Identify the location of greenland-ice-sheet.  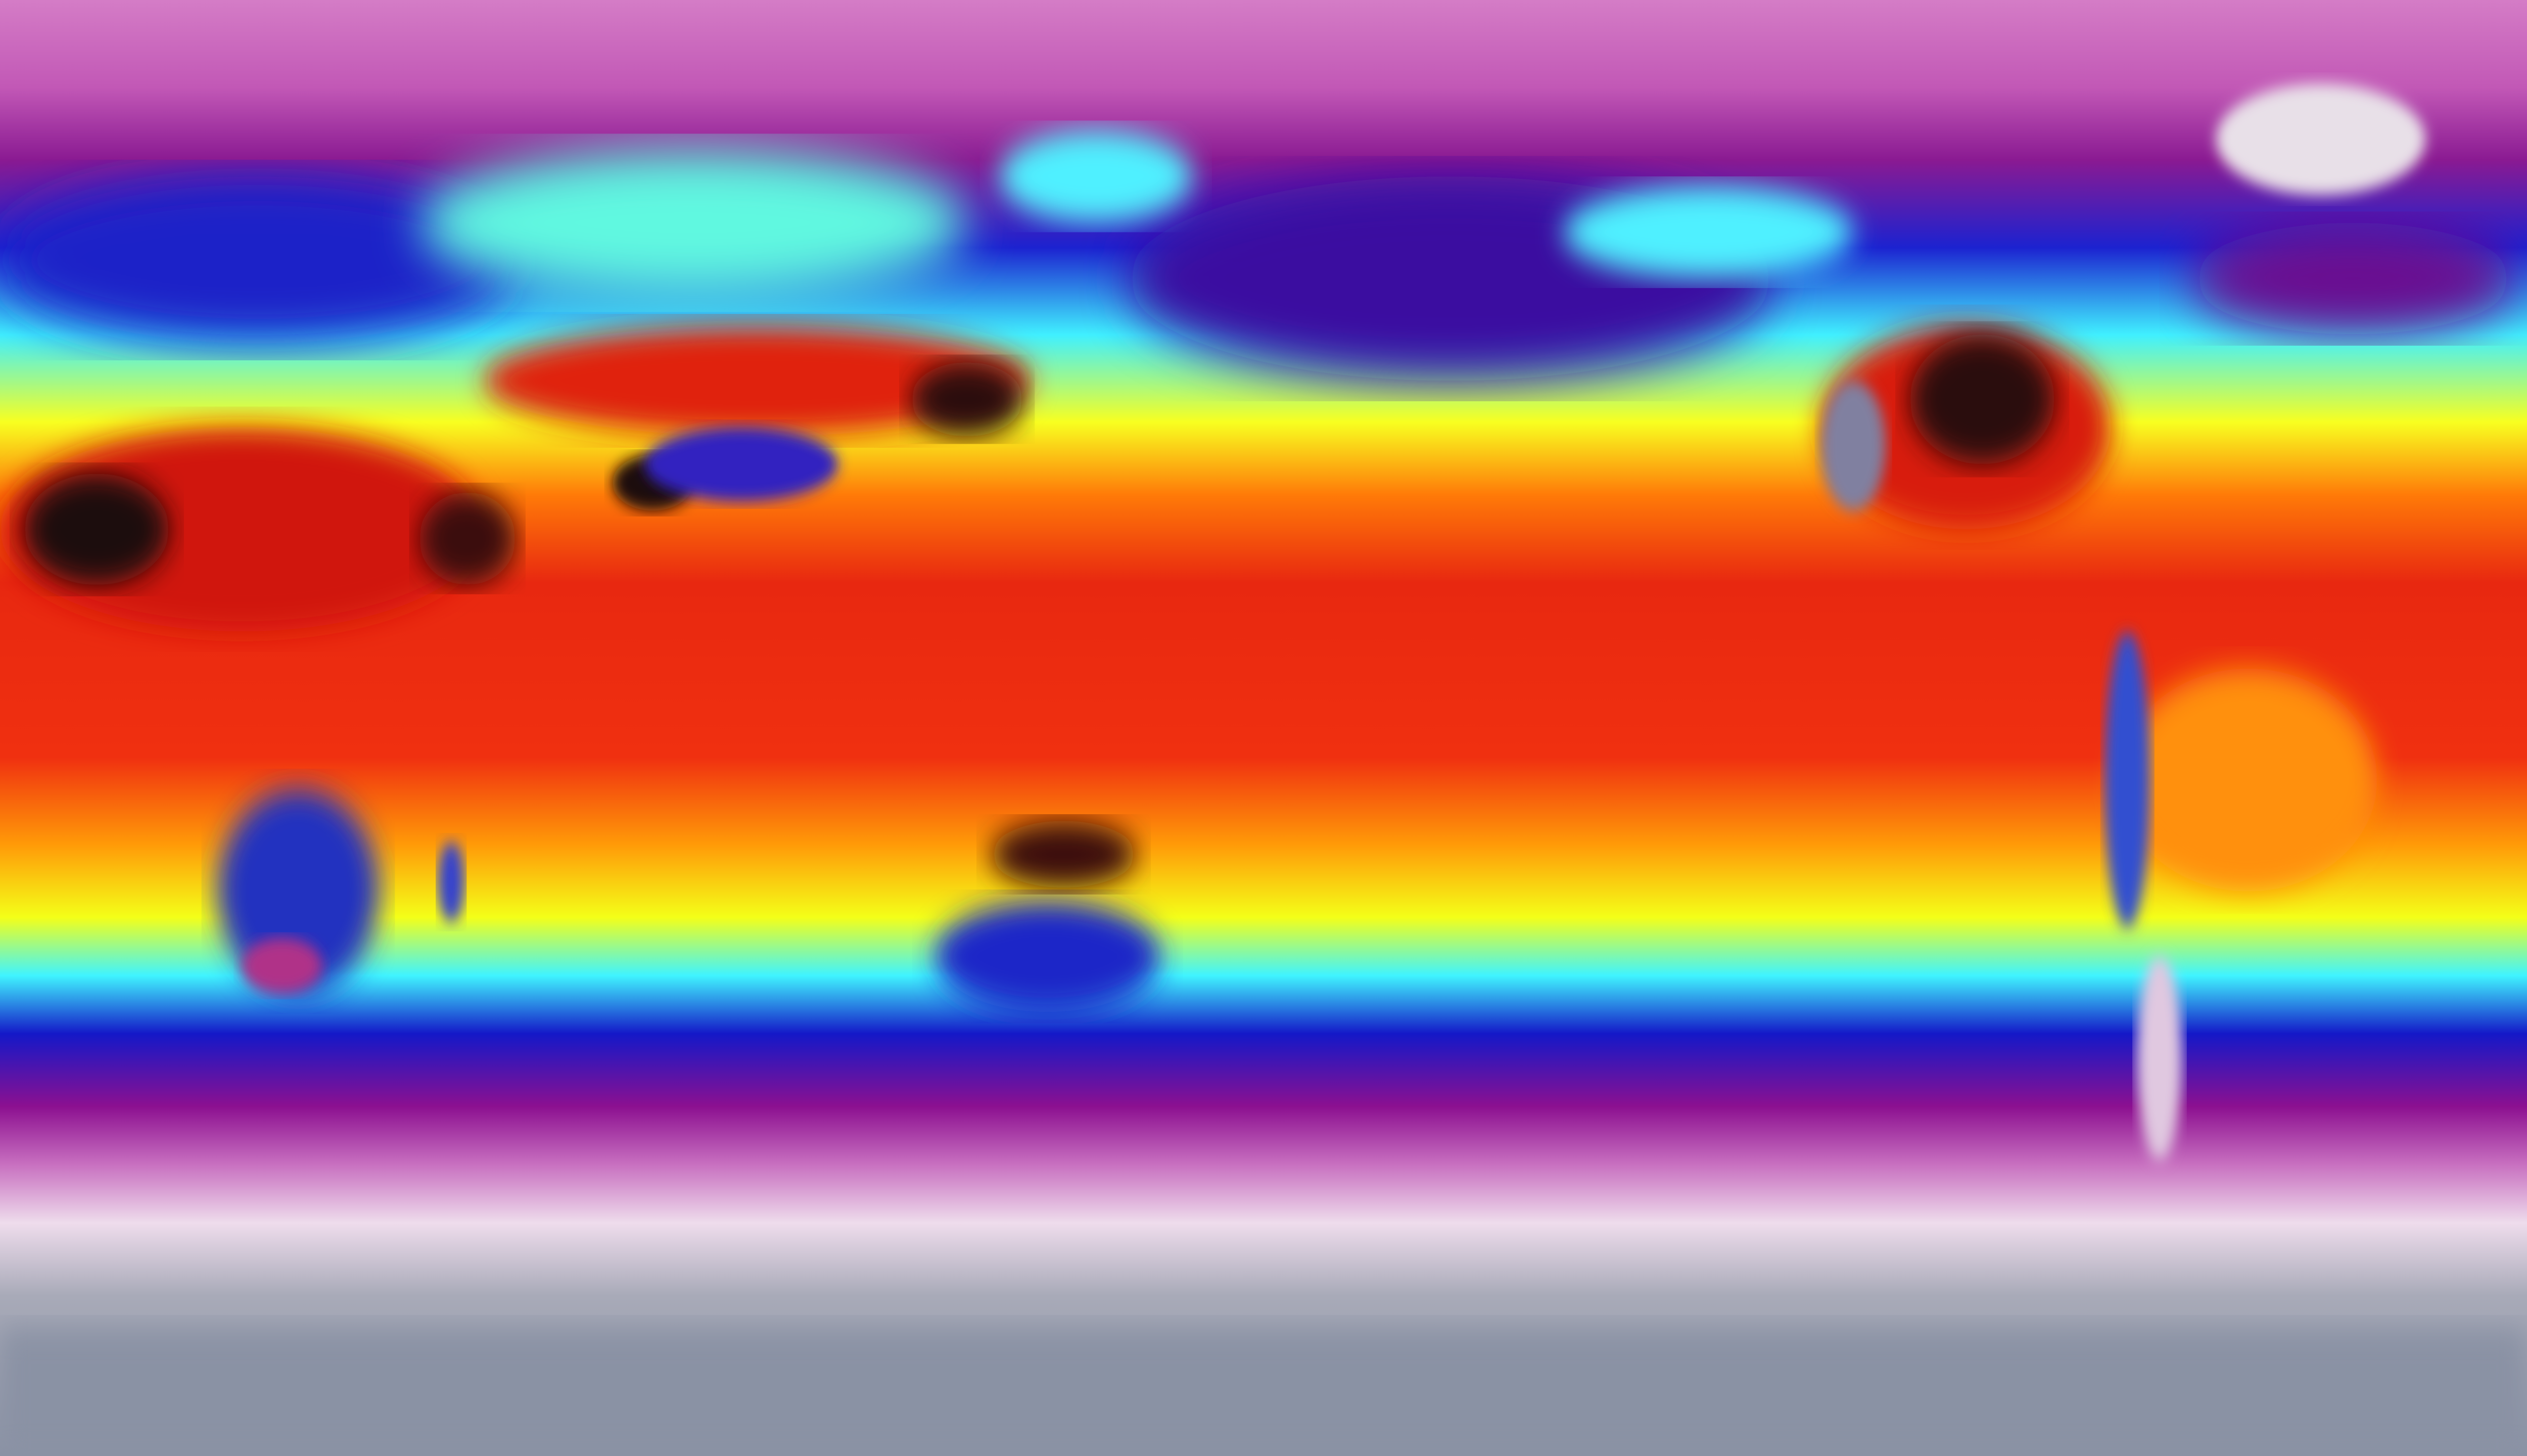
(2321, 139).